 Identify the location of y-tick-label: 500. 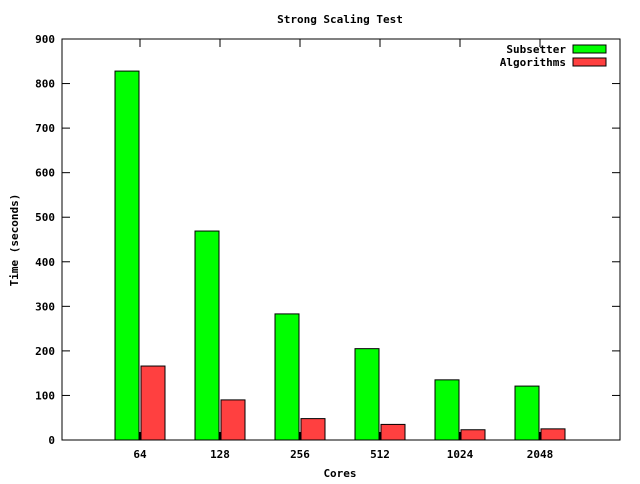
(45, 217).